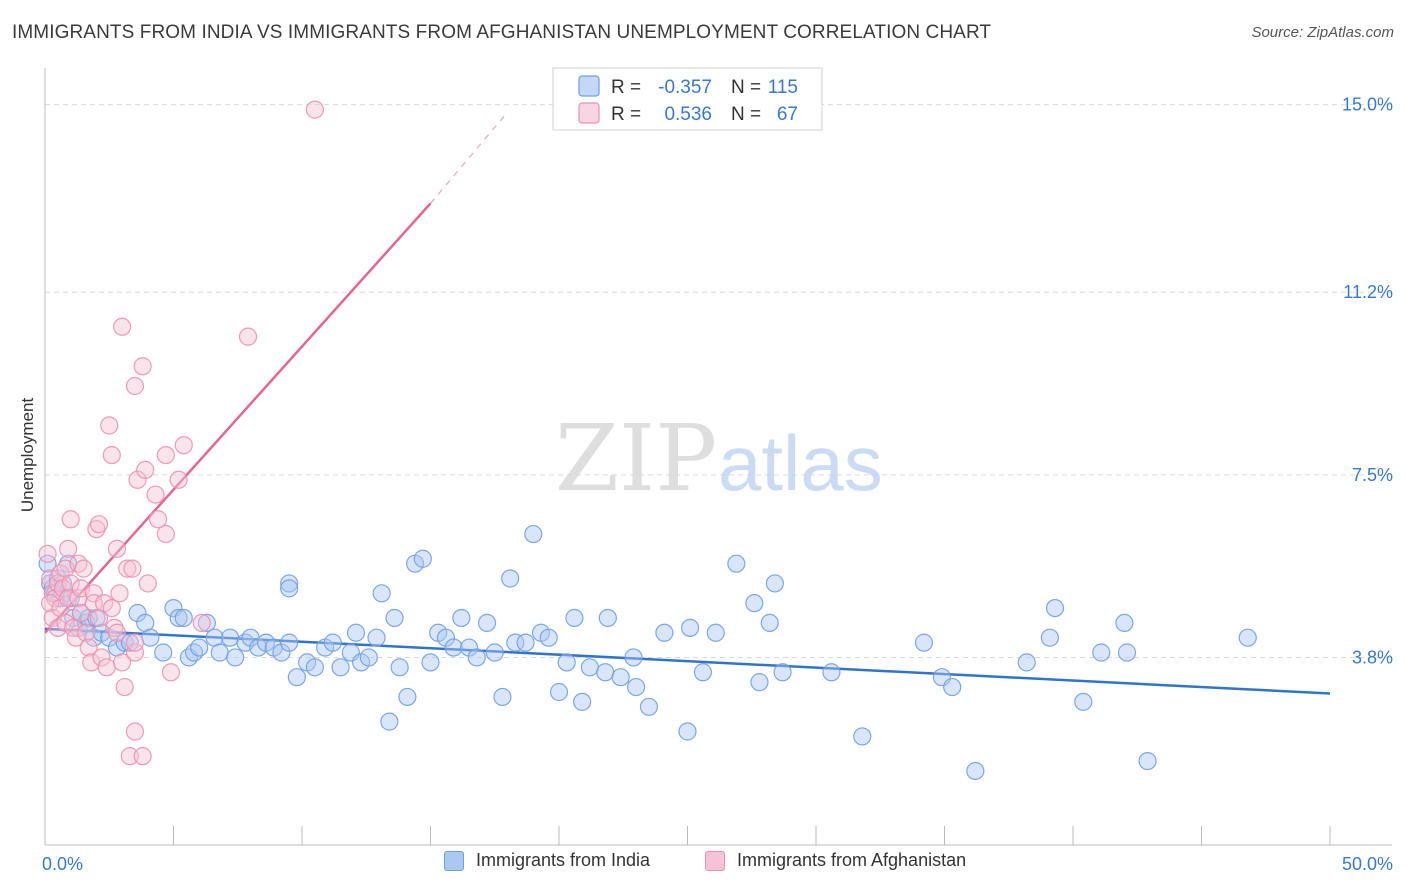  I want to click on legend-label-afghanistan: Immigrants from Afghanistan, so click(852, 860).